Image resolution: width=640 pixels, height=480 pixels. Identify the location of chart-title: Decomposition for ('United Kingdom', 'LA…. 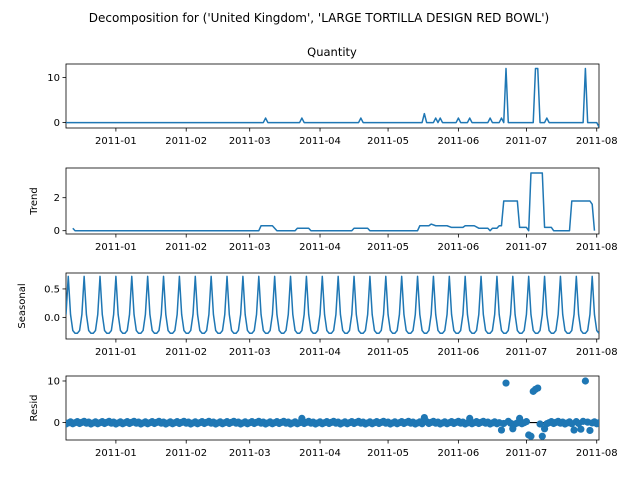
(319, 18).